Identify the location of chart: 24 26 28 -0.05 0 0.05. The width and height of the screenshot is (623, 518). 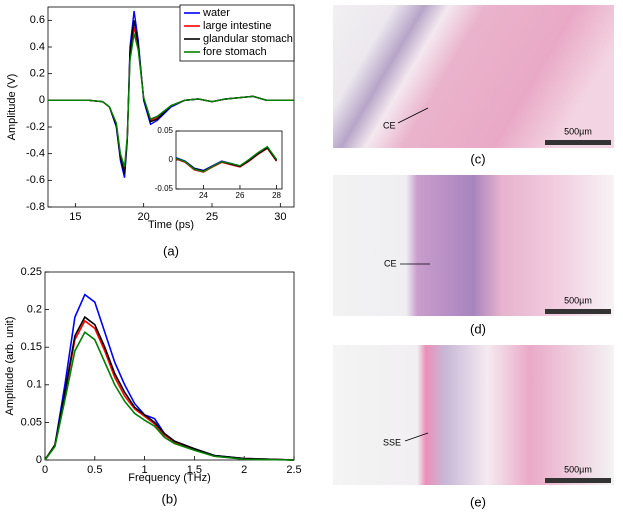
(219, 163).